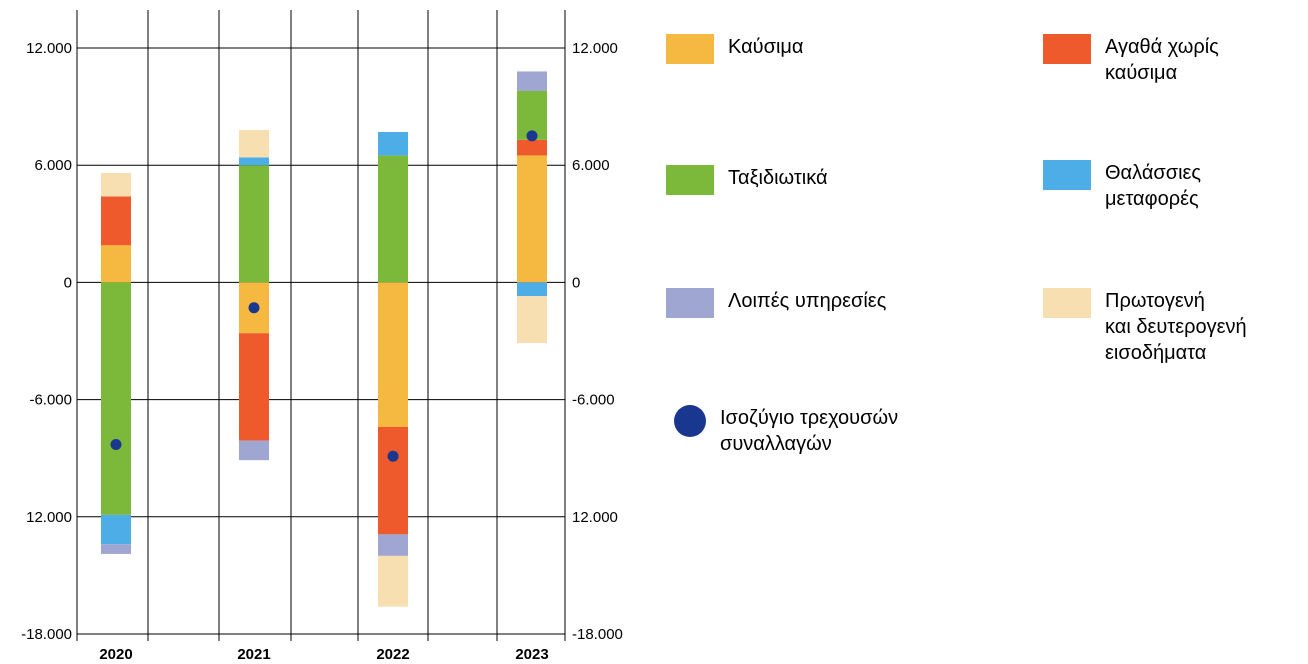 This screenshot has height=664, width=1308. What do you see at coordinates (323, 654) in the screenshot?
I see `x-axis: 2020 2021 2022 2023` at bounding box center [323, 654].